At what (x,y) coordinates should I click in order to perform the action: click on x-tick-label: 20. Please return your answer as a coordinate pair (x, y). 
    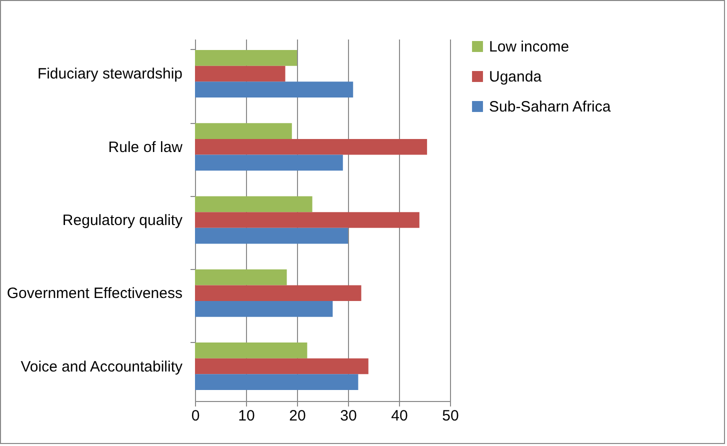
    Looking at the image, I should click on (297, 416).